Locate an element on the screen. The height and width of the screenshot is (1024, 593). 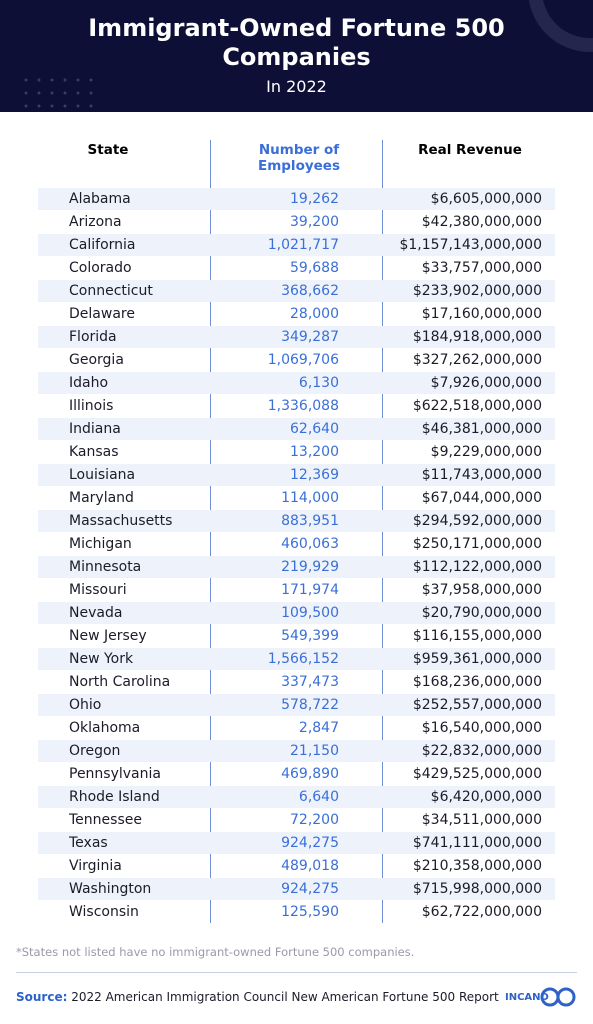
revenue-cell: $37,958,000,000 is located at coordinates (481, 590).